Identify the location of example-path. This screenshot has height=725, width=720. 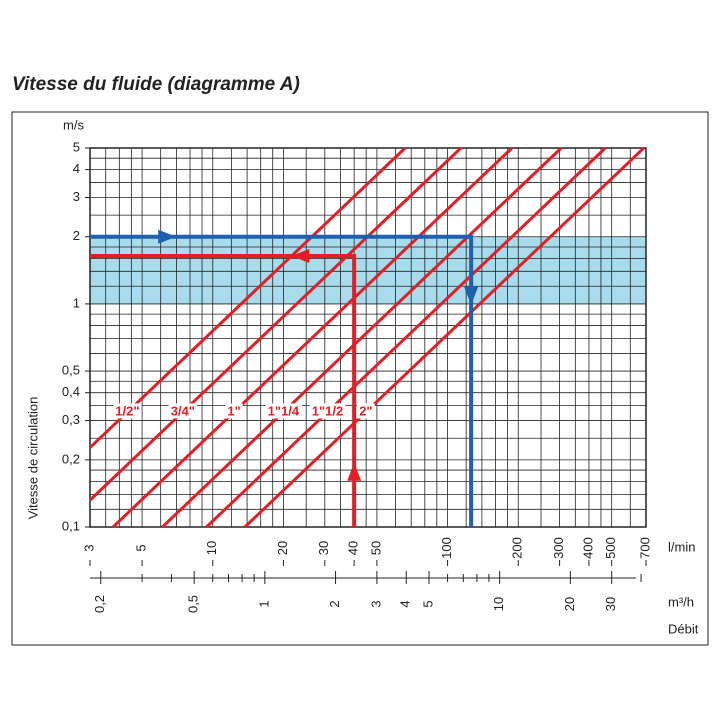
(223, 390).